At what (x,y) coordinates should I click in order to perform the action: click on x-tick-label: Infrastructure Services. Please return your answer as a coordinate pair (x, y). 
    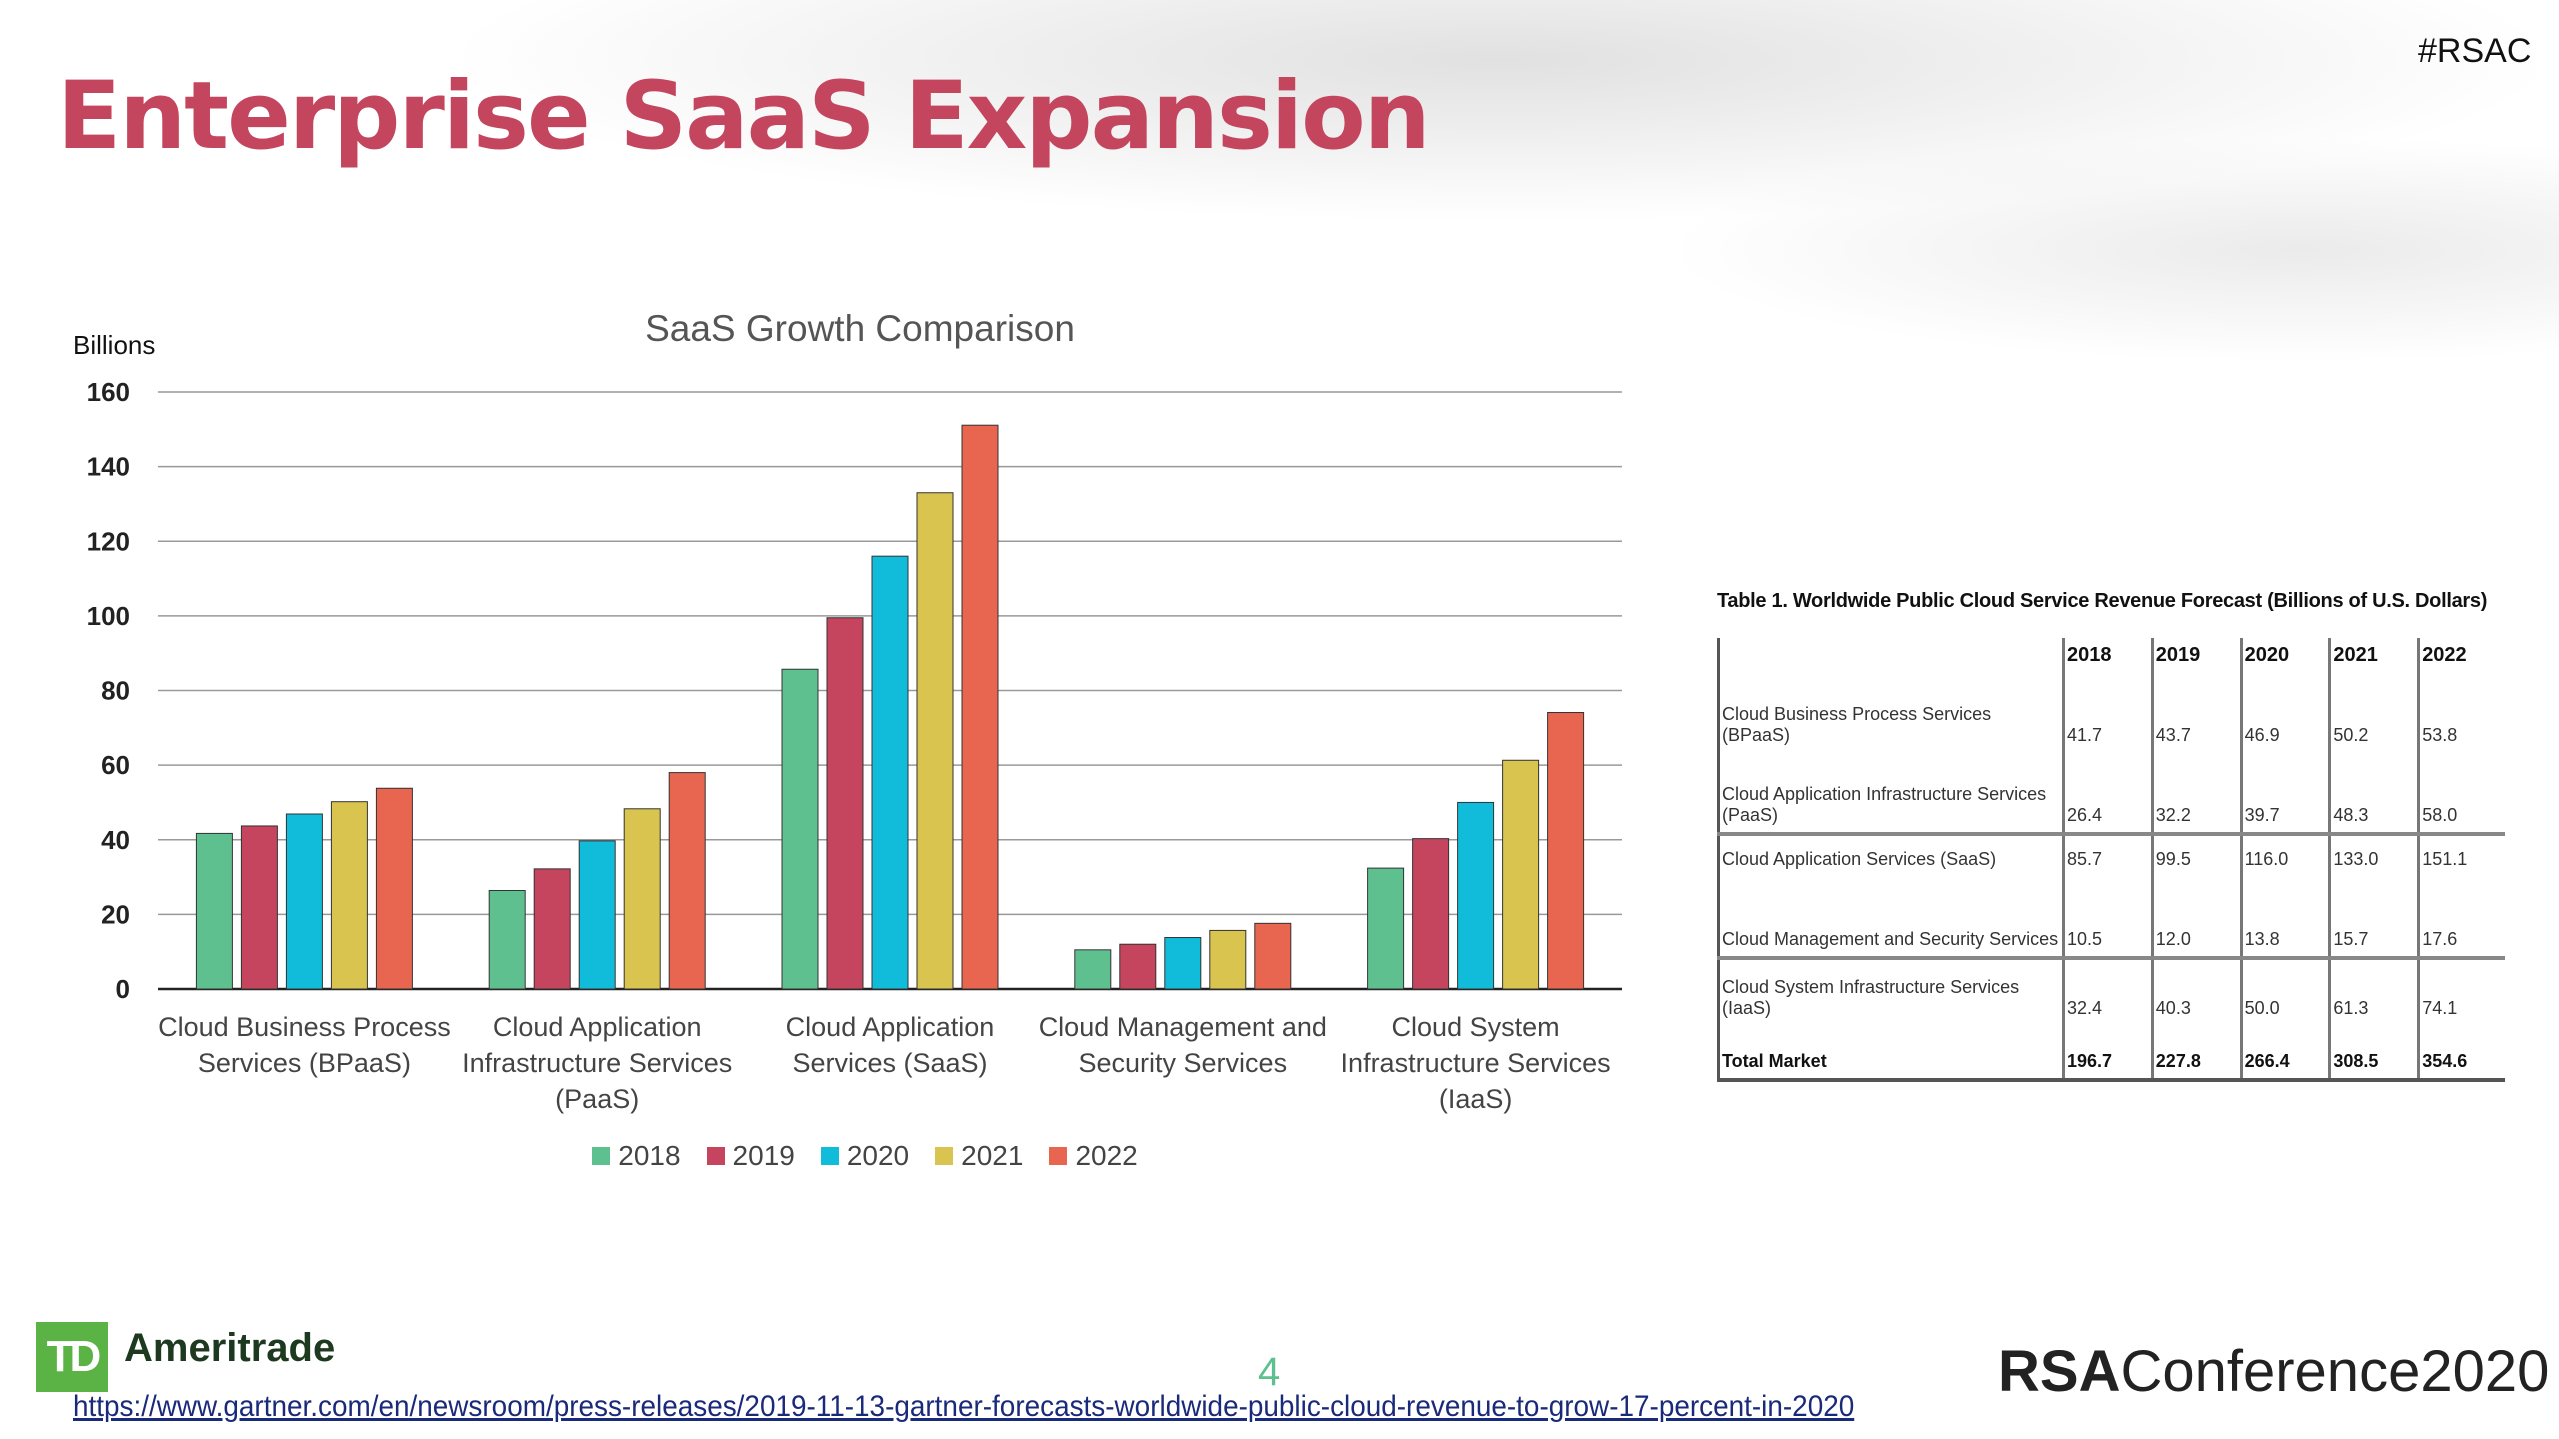
    Looking at the image, I should click on (597, 1063).